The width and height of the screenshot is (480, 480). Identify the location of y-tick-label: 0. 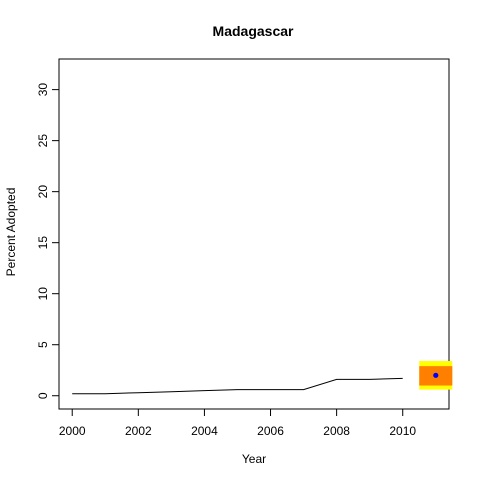
(43, 395).